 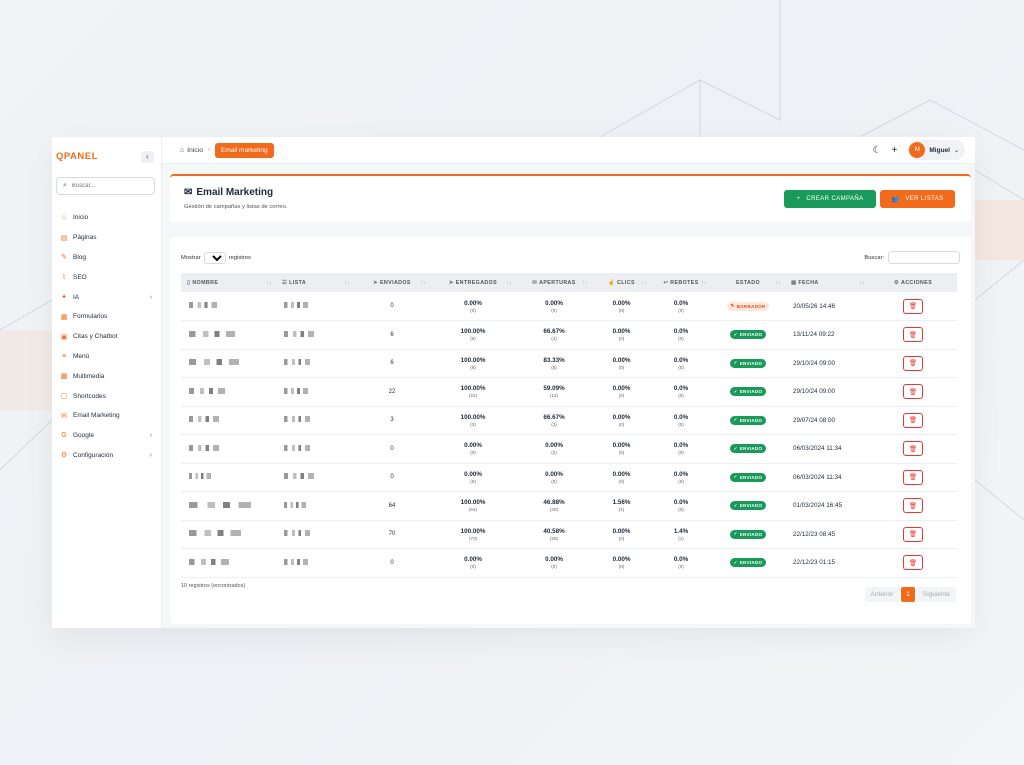 I want to click on sidebar-item: ▣ Citas y Chatbot, so click(x=106, y=337).